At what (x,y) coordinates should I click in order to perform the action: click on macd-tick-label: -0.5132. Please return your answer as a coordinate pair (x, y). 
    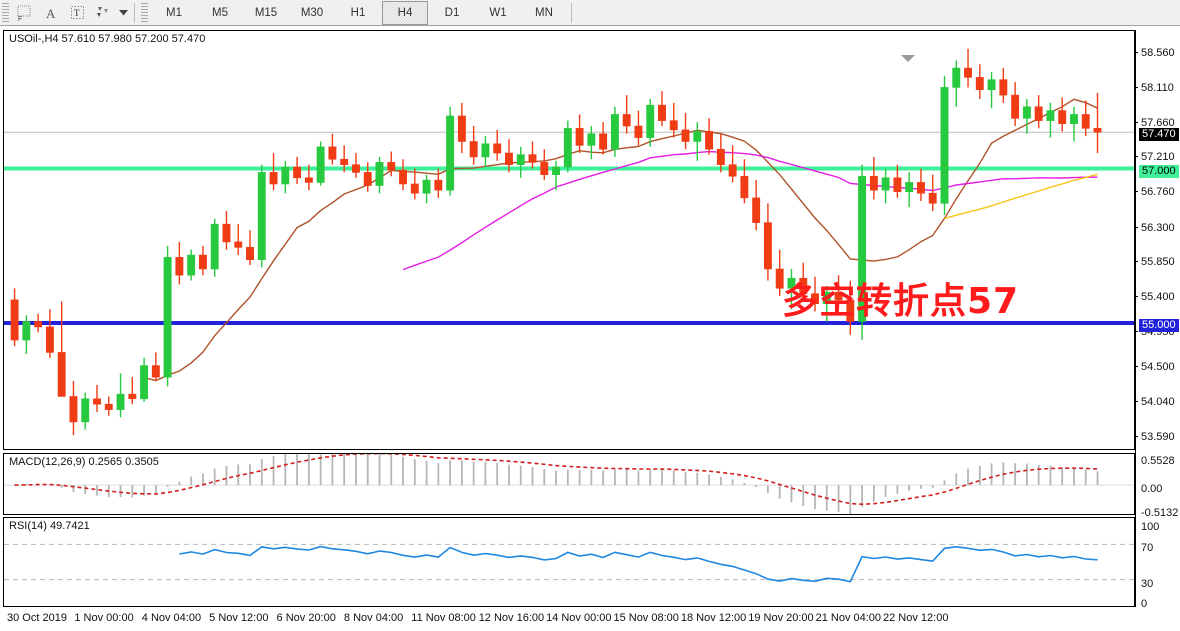
    Looking at the image, I should click on (1160, 513).